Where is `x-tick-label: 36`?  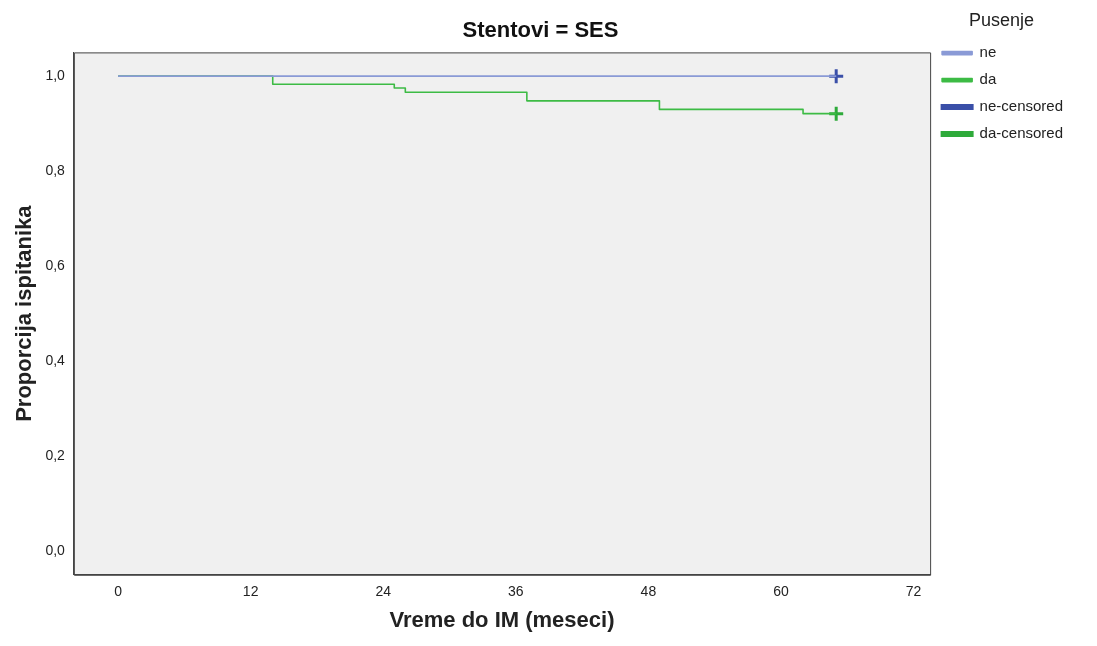
x-tick-label: 36 is located at coordinates (516, 591).